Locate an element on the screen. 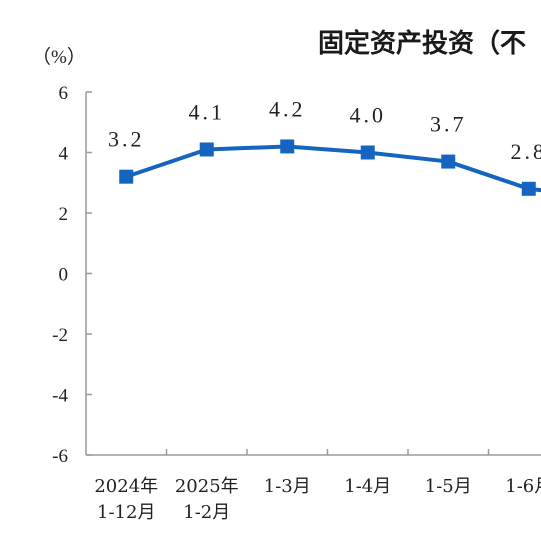  data-label: 3.2 is located at coordinates (126, 139).